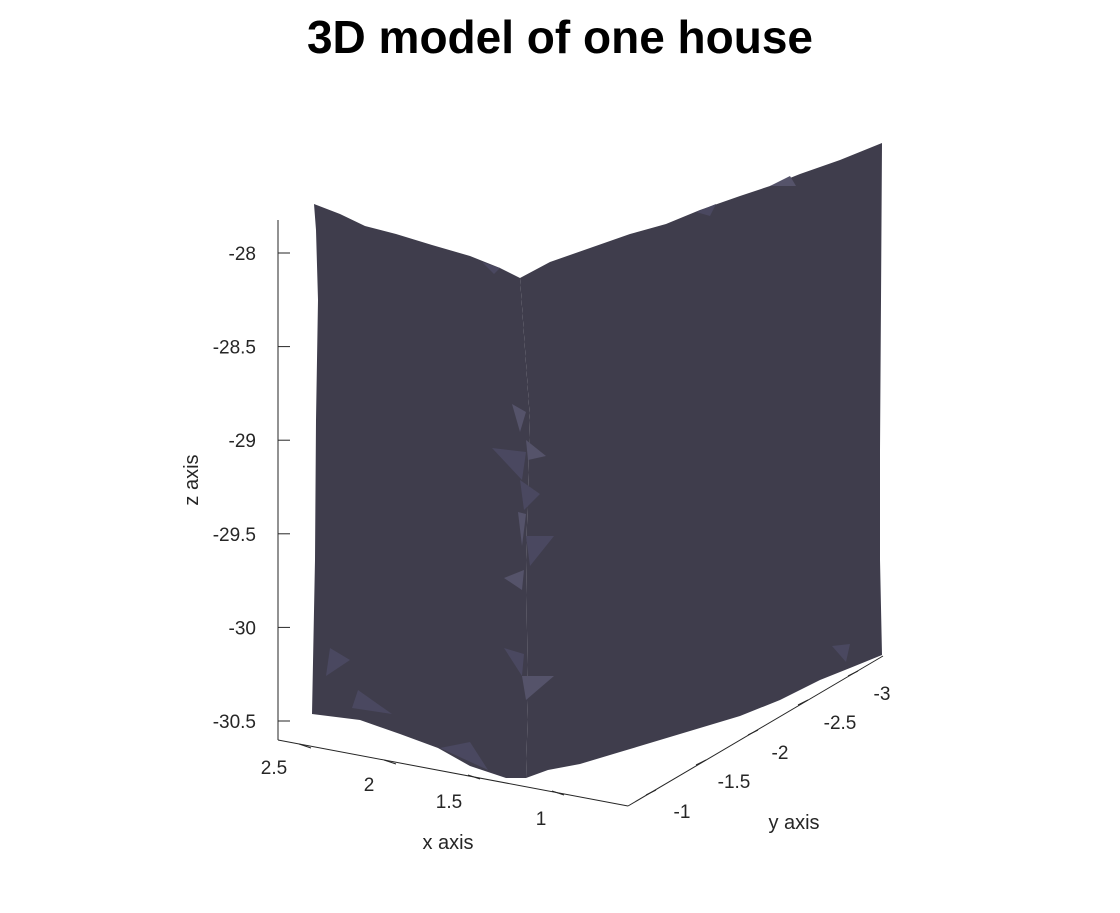  I want to click on y-tick-label: -1, so click(682, 812).